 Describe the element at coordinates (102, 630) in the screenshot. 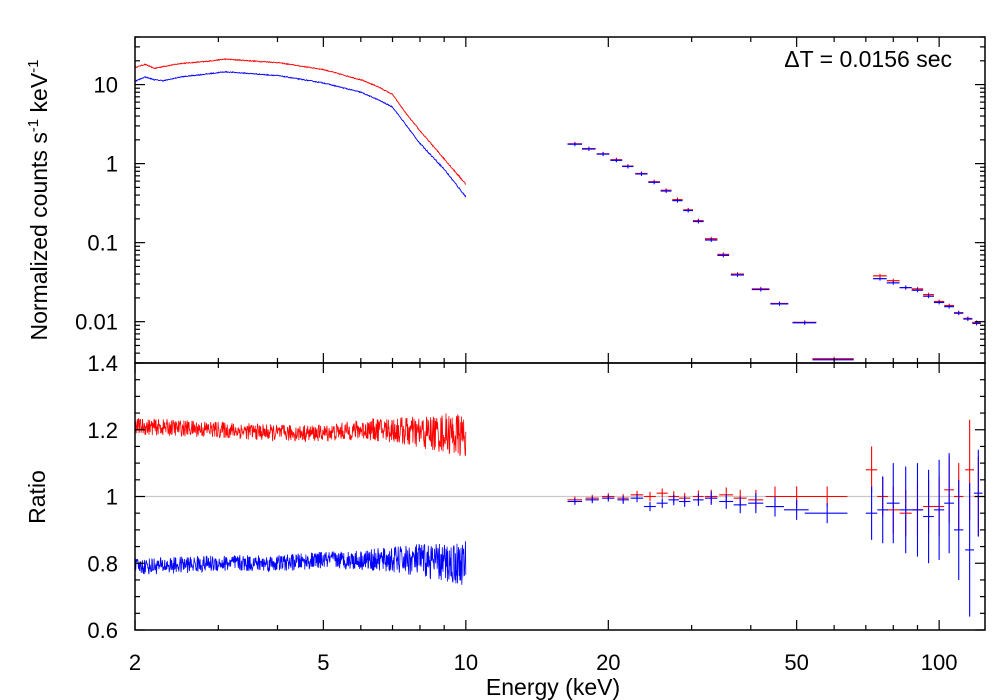

I see `y-tick-label-bot-4: 0.6` at that location.